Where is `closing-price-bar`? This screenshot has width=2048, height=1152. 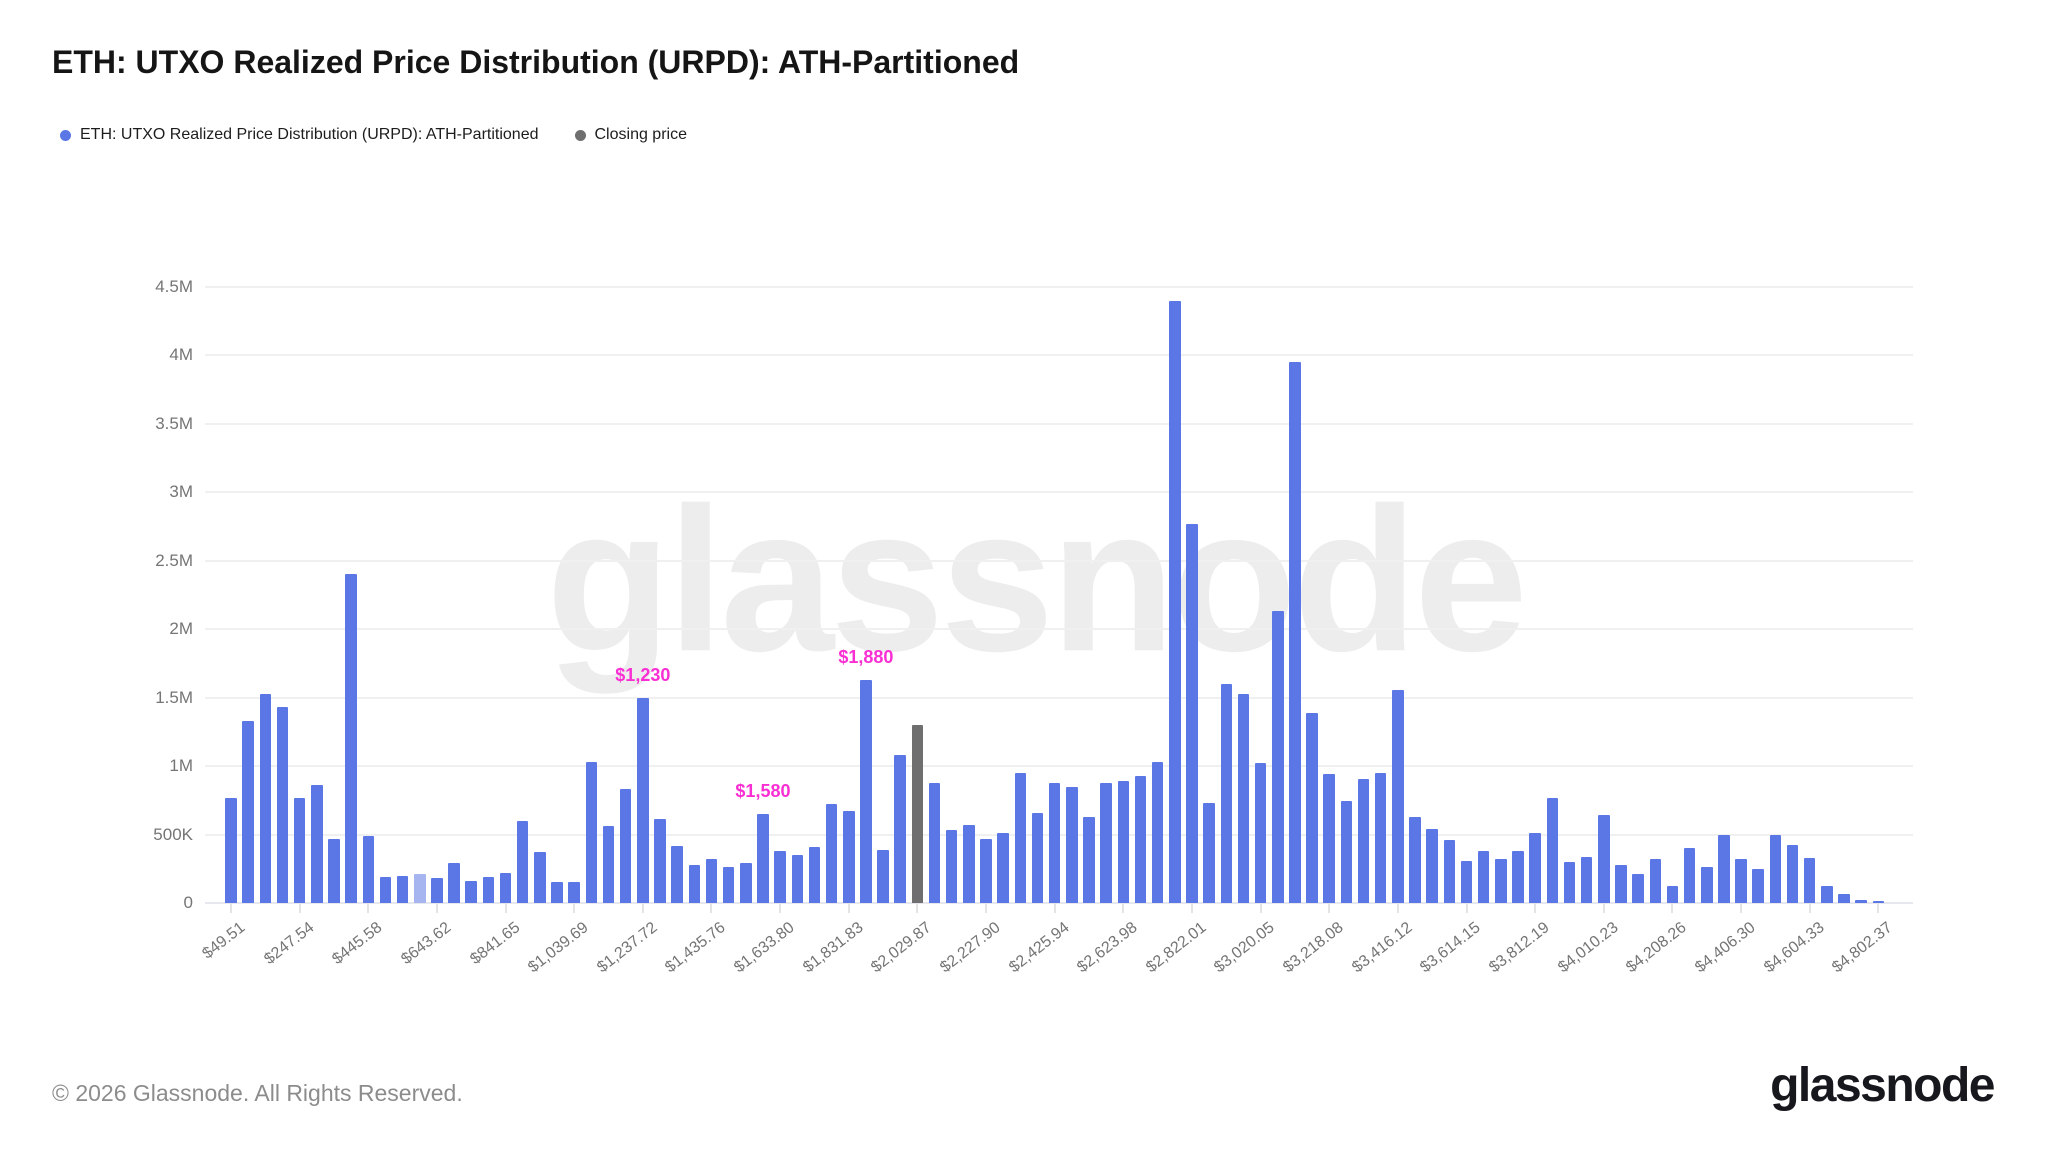
closing-price-bar is located at coordinates (917, 814).